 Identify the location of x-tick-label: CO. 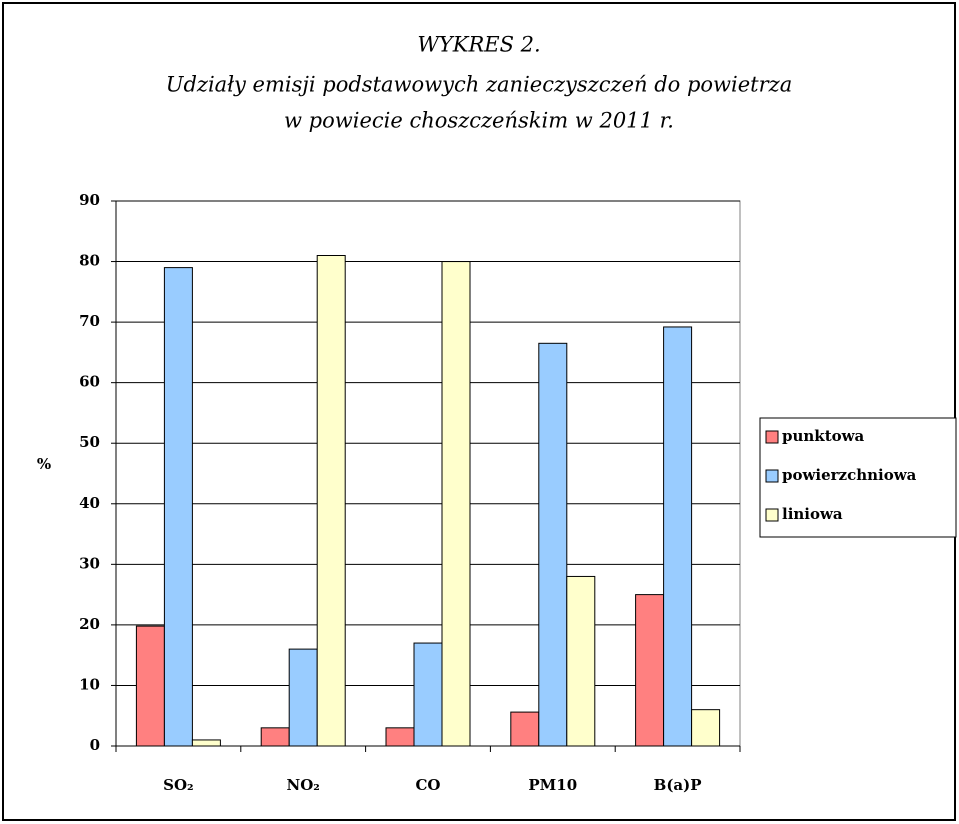
(427, 785).